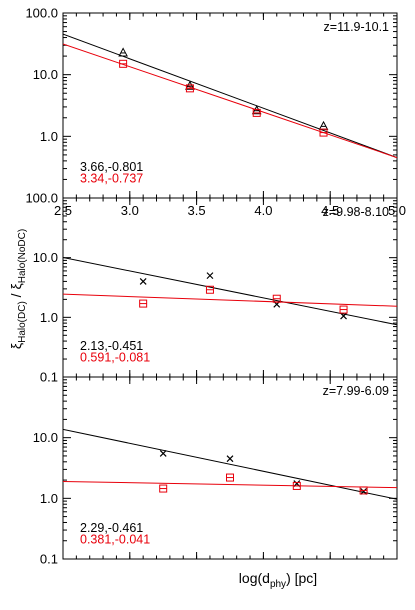 The image size is (415, 610). I want to click on fit-params-red: 0.381,-0.041, so click(115, 540).